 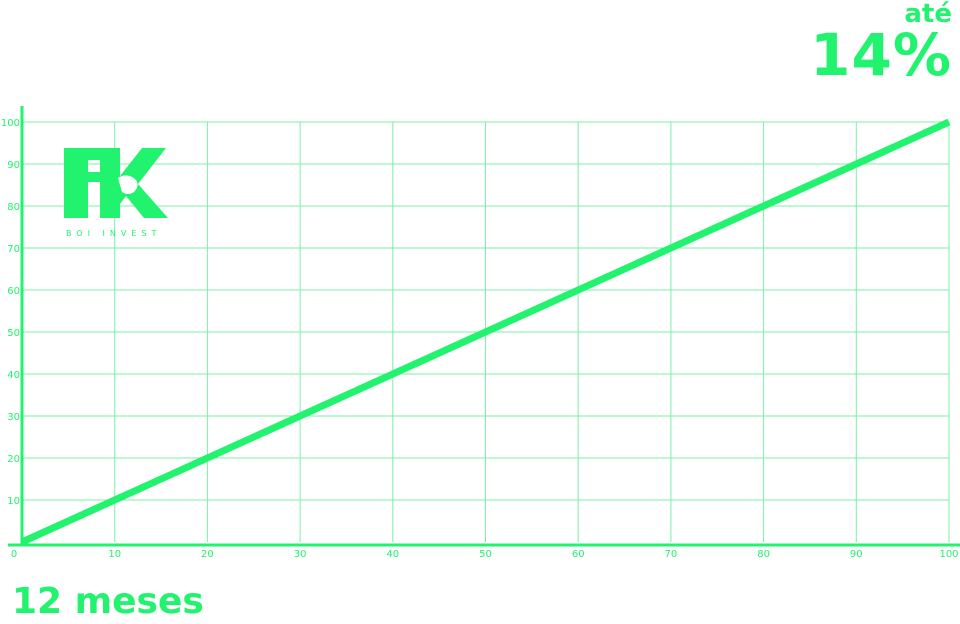 I want to click on y-tick-label: 100, so click(x=10, y=123).